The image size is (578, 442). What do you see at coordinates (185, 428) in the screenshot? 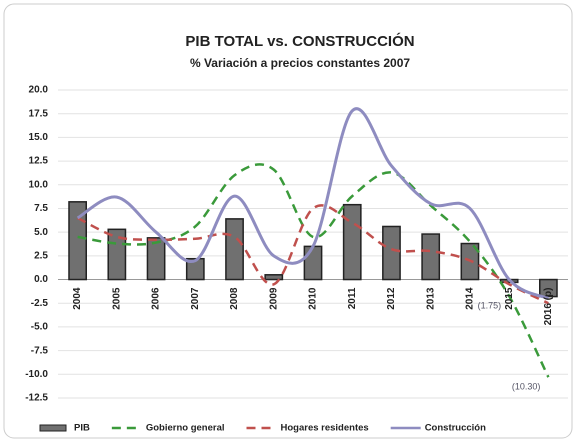
I see `legend-label: Gobierno general` at bounding box center [185, 428].